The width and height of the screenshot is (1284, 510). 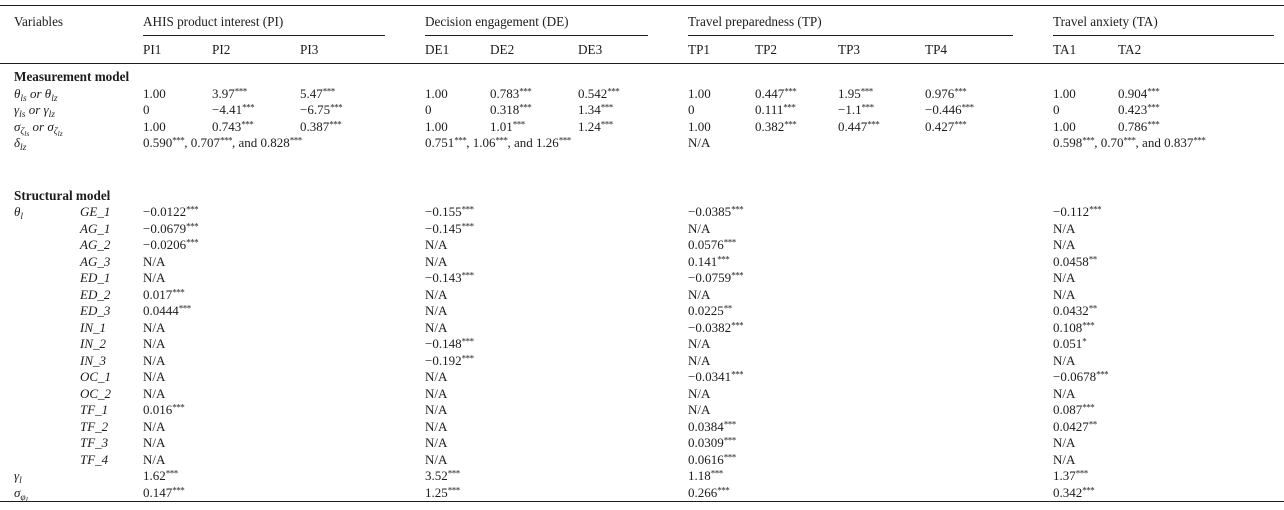 What do you see at coordinates (642, 443) in the screenshot?
I see `table-row: TF_3 N/A N/A 0.0309*** N/A` at bounding box center [642, 443].